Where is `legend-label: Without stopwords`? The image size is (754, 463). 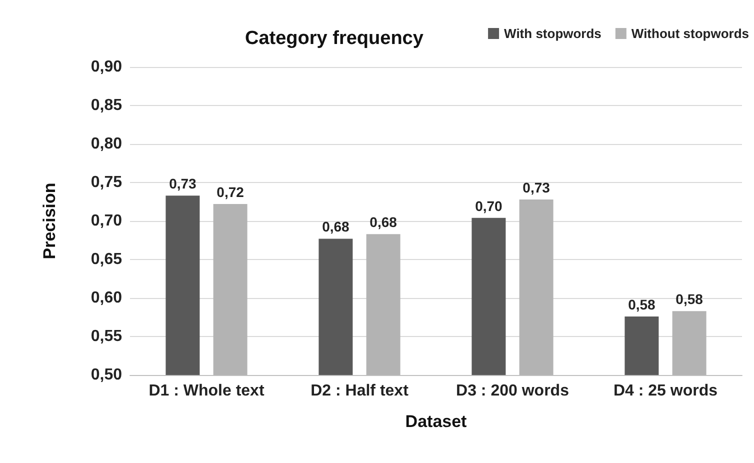
legend-label: Without stopwords is located at coordinates (690, 33).